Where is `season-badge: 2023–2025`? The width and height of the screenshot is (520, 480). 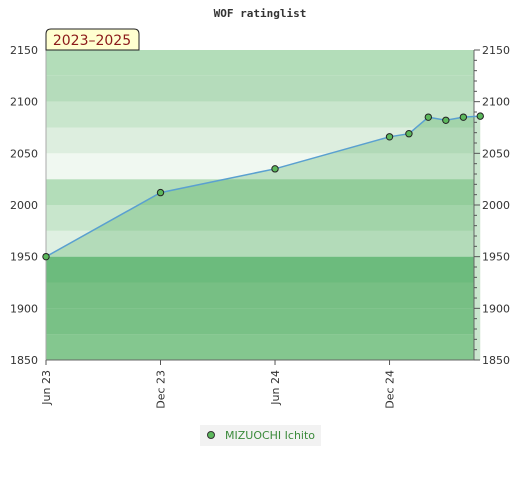
season-badge: 2023–2025 is located at coordinates (92, 39).